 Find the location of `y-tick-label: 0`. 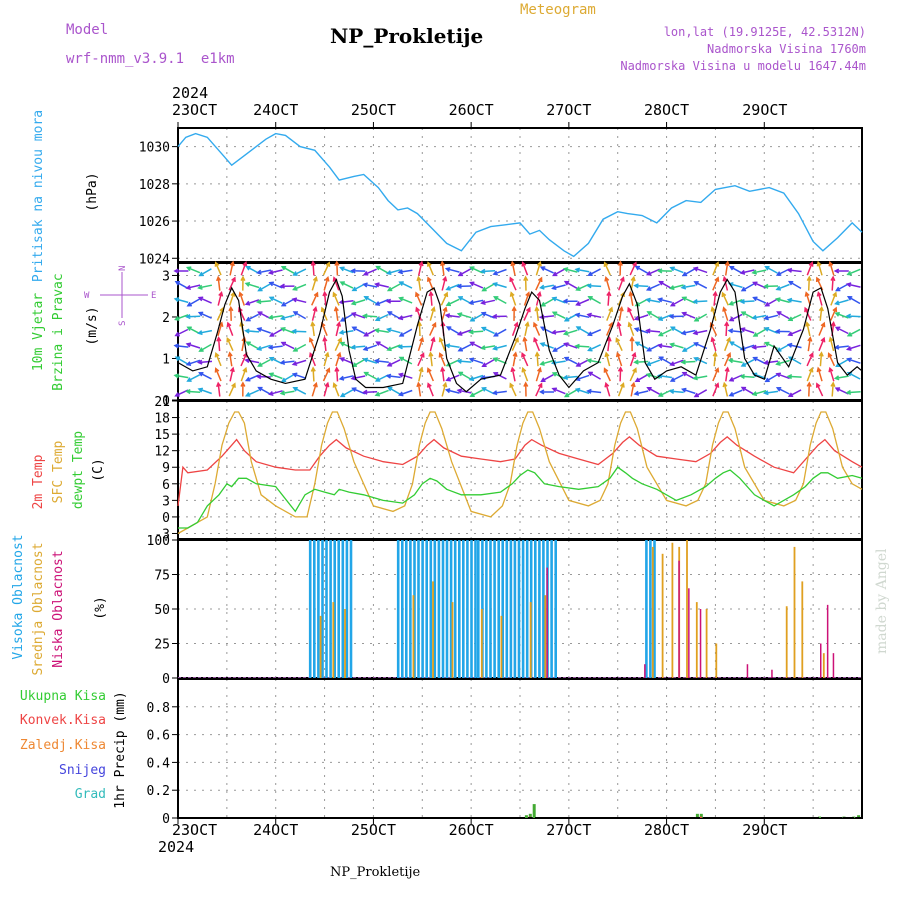

y-tick-label: 0 is located at coordinates (166, 819).